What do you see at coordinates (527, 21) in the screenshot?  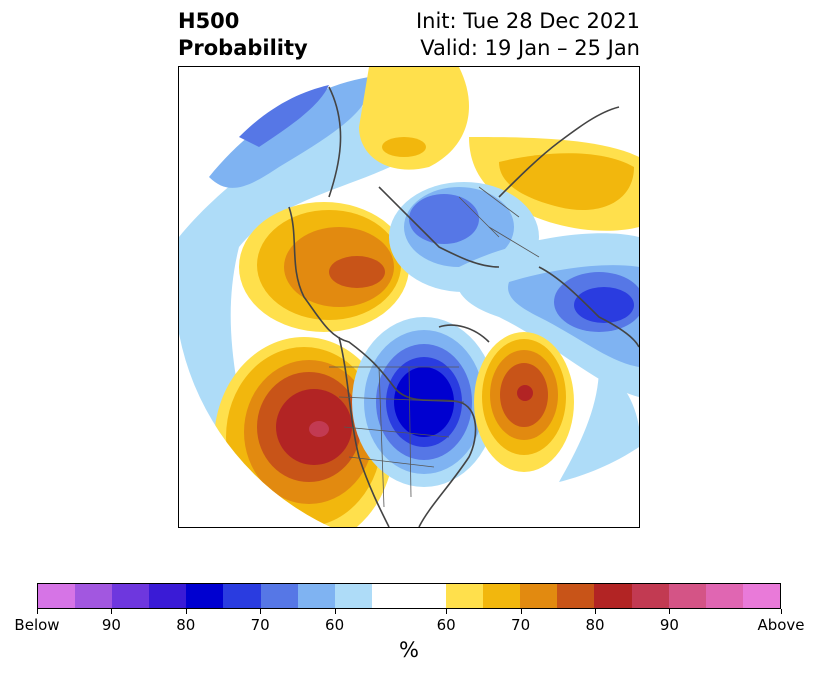 I see `init-date: Init: Tue 28 Dec 2021` at bounding box center [527, 21].